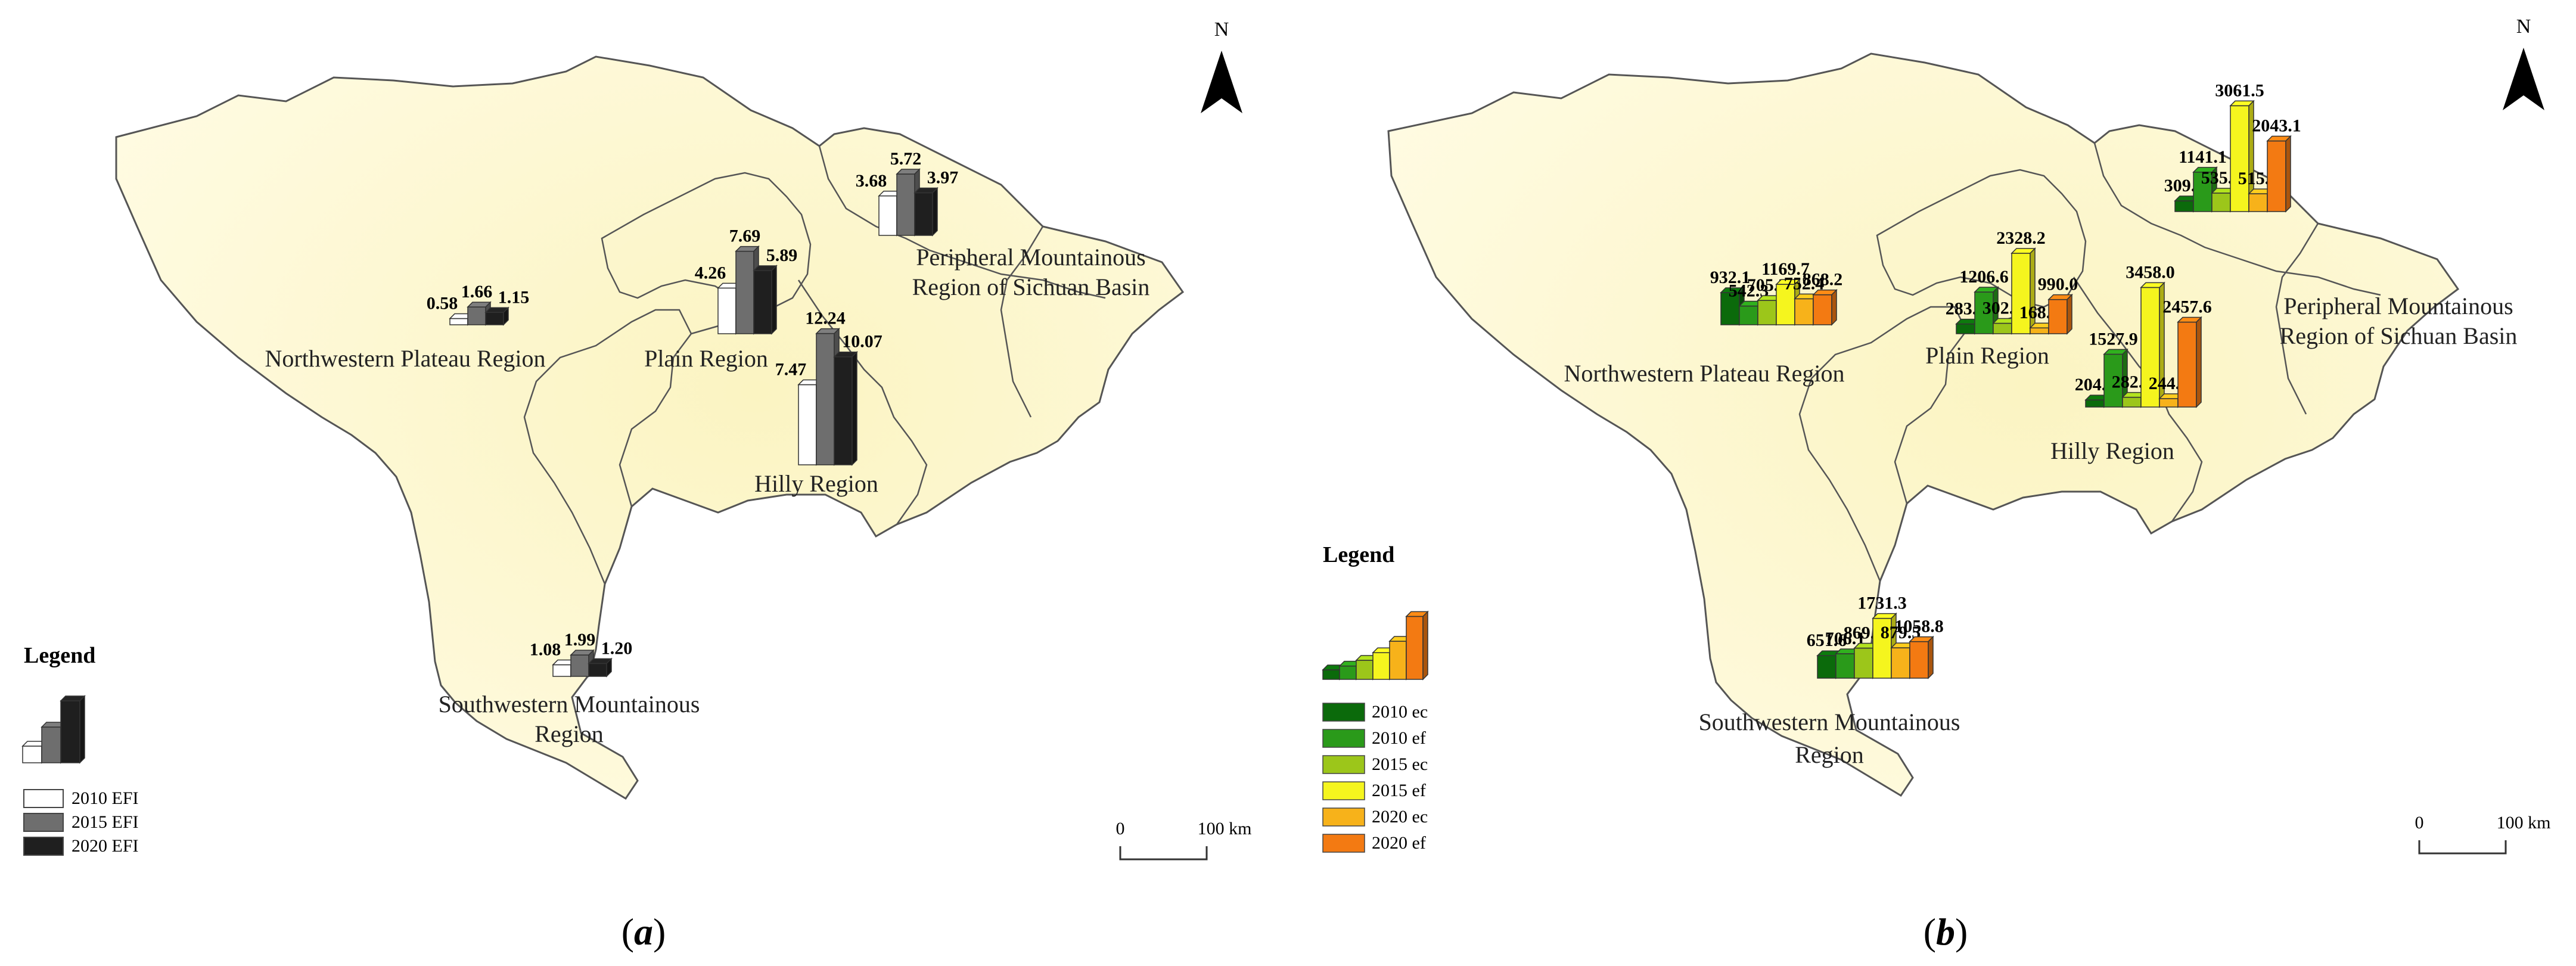 The image size is (2576, 966). I want to click on value-label: 4.26, so click(711, 272).